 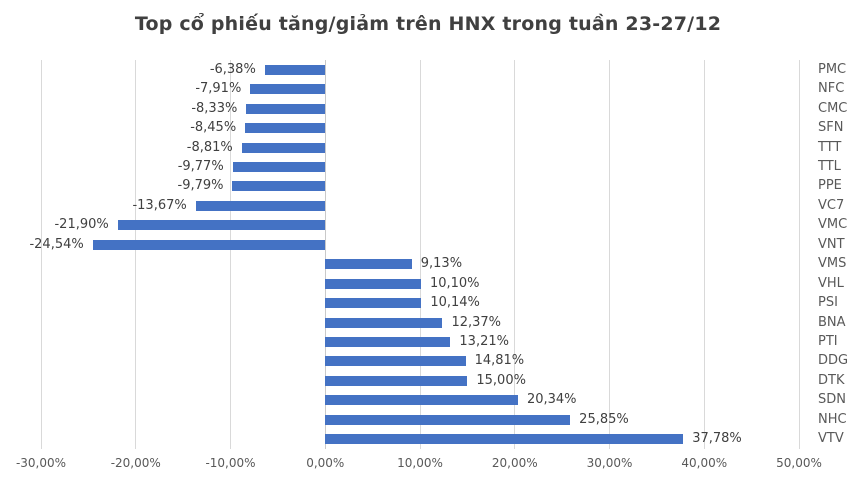 I want to click on data-label-vhl: 10,10%, so click(x=454, y=283).